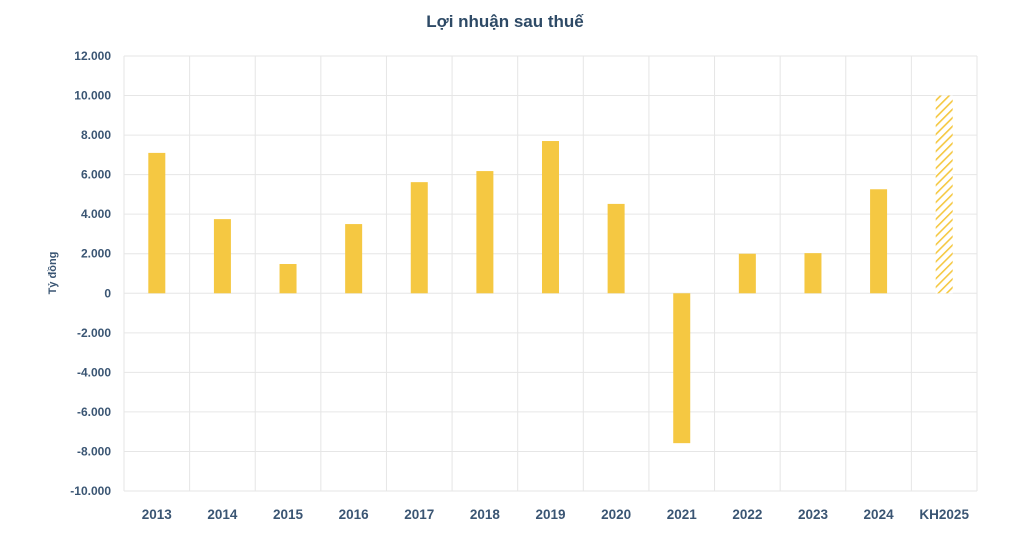  I want to click on y-tick-label: 2.000, so click(96, 254).